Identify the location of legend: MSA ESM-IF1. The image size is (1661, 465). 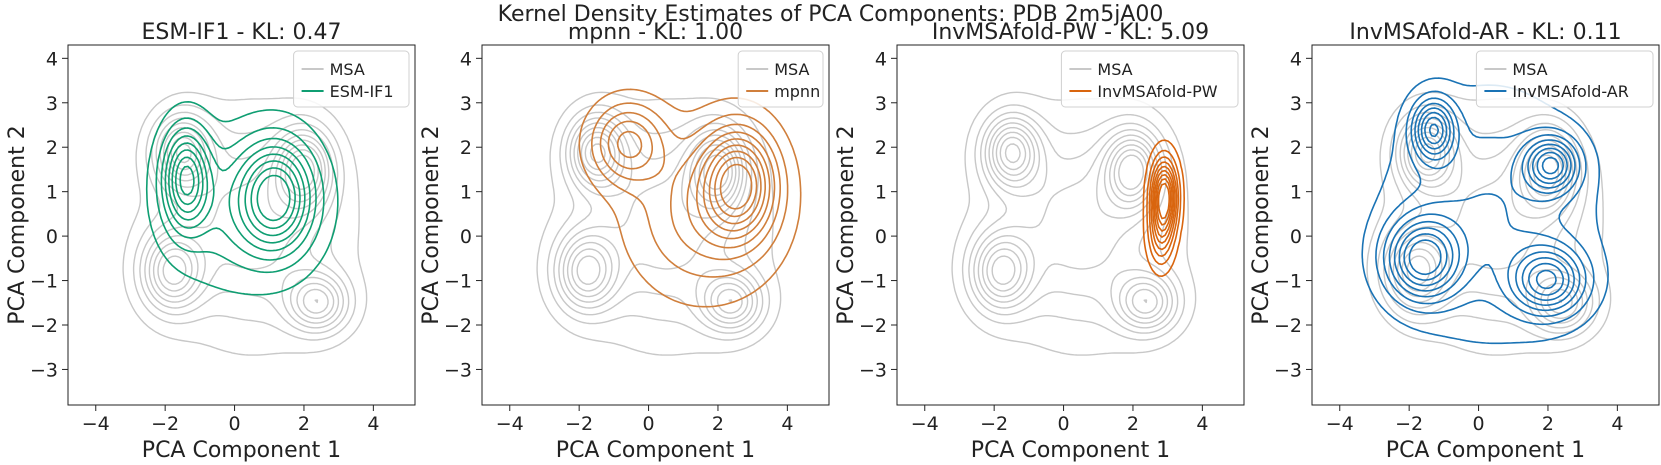
(351, 79).